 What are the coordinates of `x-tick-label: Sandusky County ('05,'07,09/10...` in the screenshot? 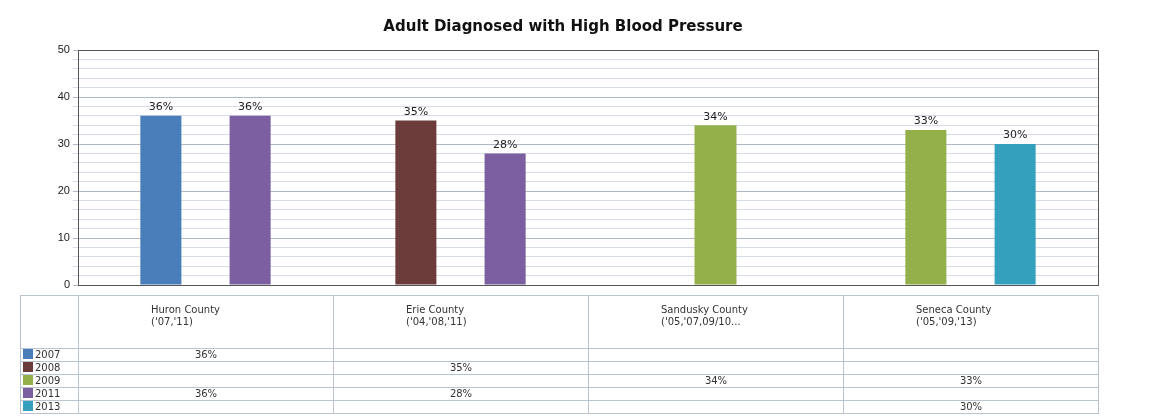 It's located at (705, 316).